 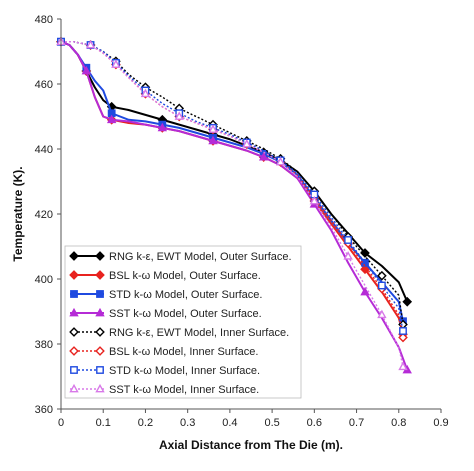 I want to click on legend-label: STD k-ω Model, Inner Surface., so click(x=184, y=371).